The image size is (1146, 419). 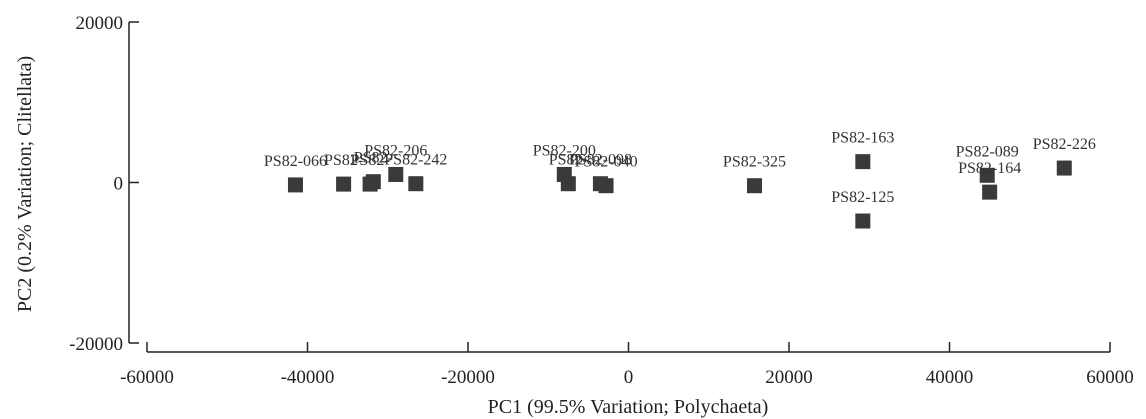 What do you see at coordinates (600, 160) in the screenshot?
I see `point-label: PS82-098` at bounding box center [600, 160].